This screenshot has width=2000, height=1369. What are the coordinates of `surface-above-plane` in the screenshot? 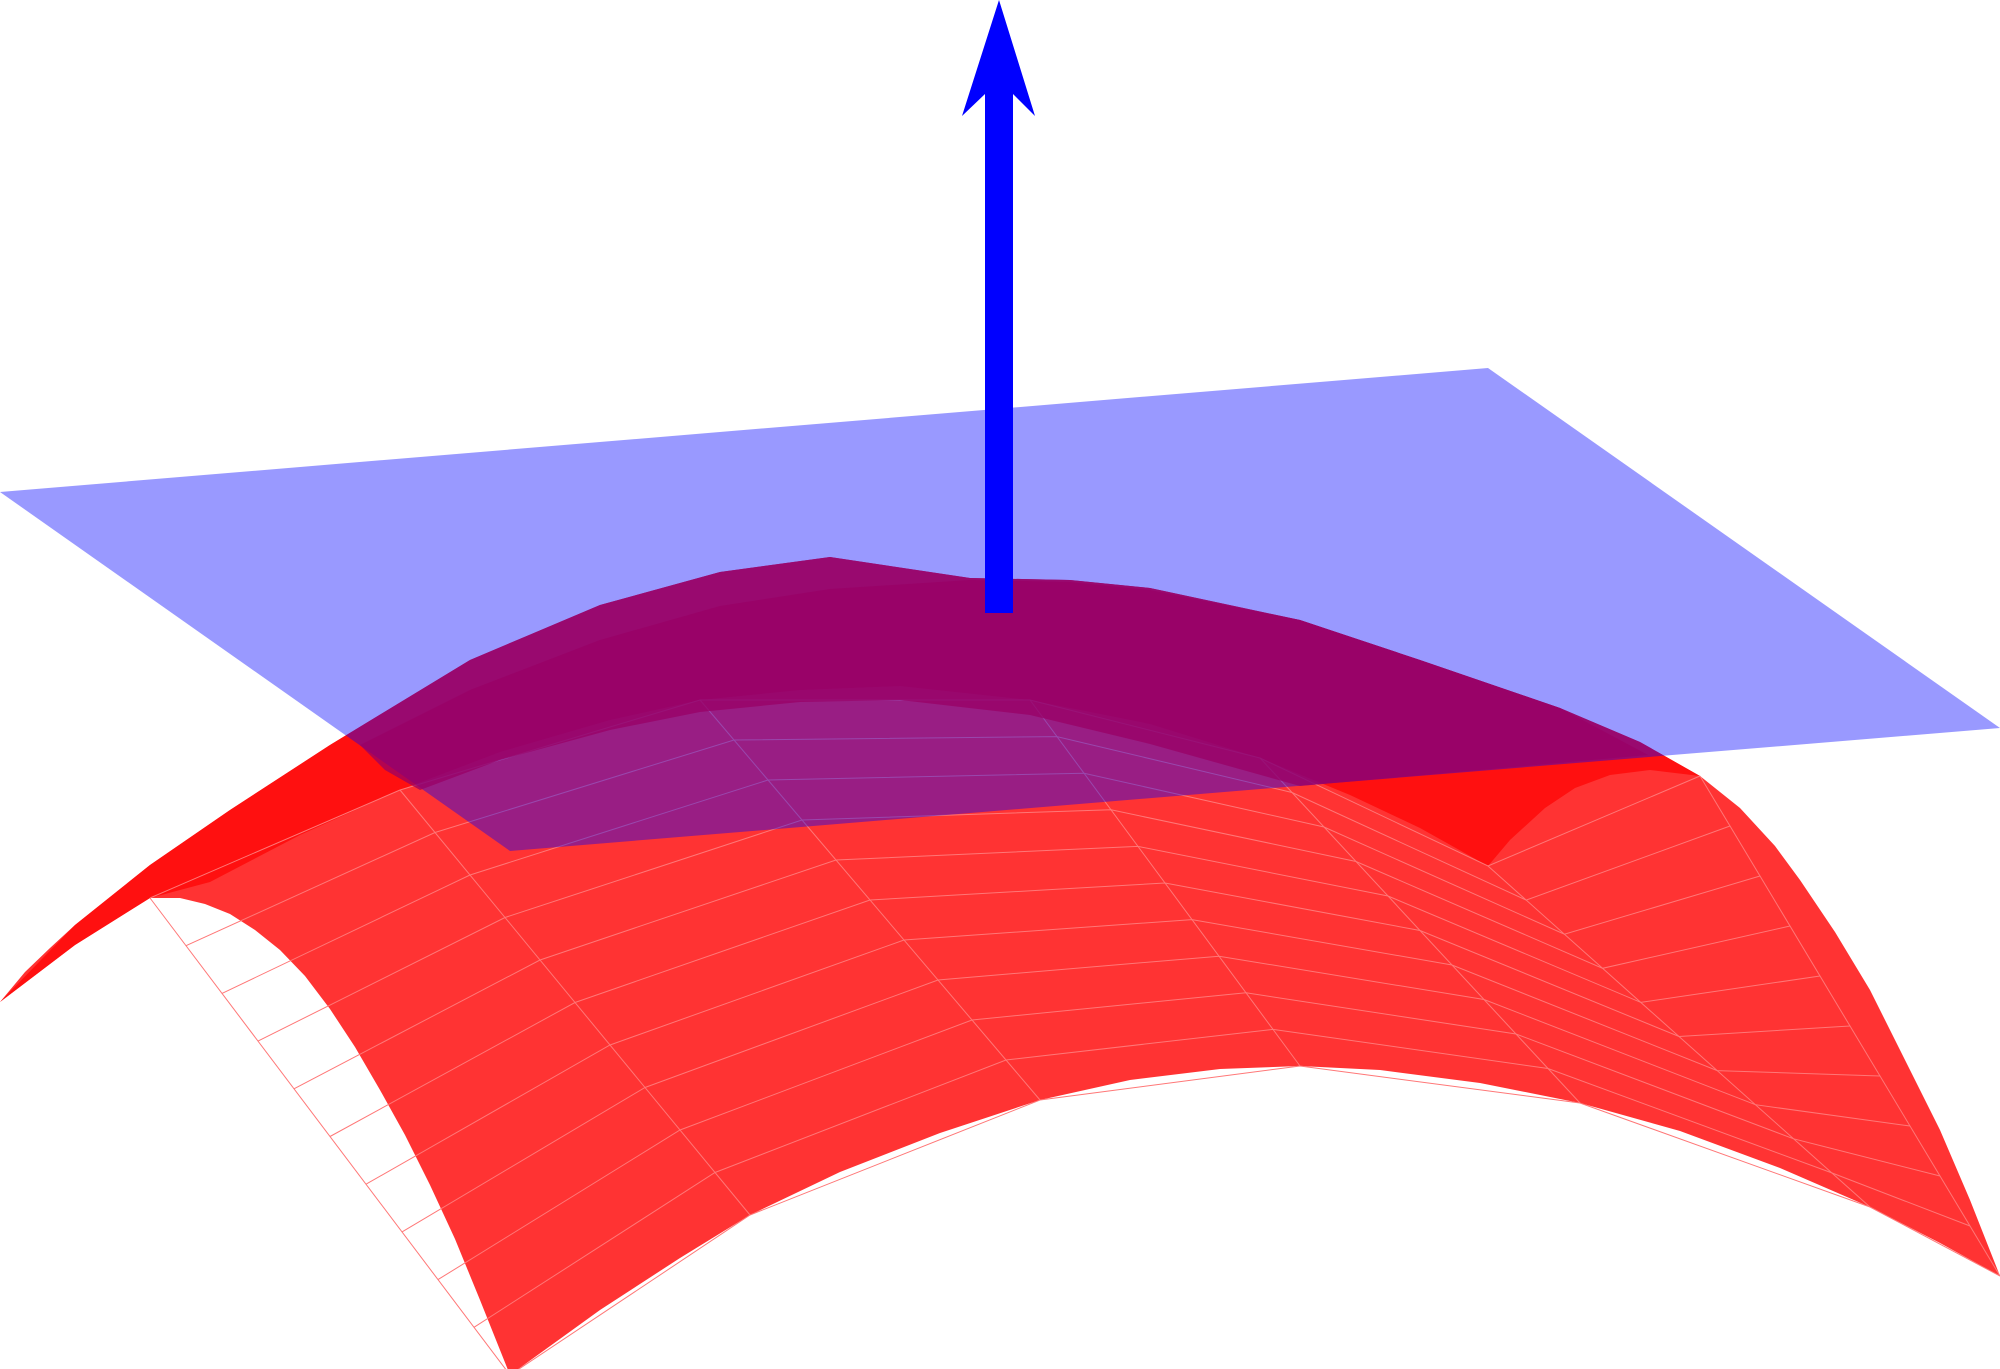 It's located at (1004, 685).